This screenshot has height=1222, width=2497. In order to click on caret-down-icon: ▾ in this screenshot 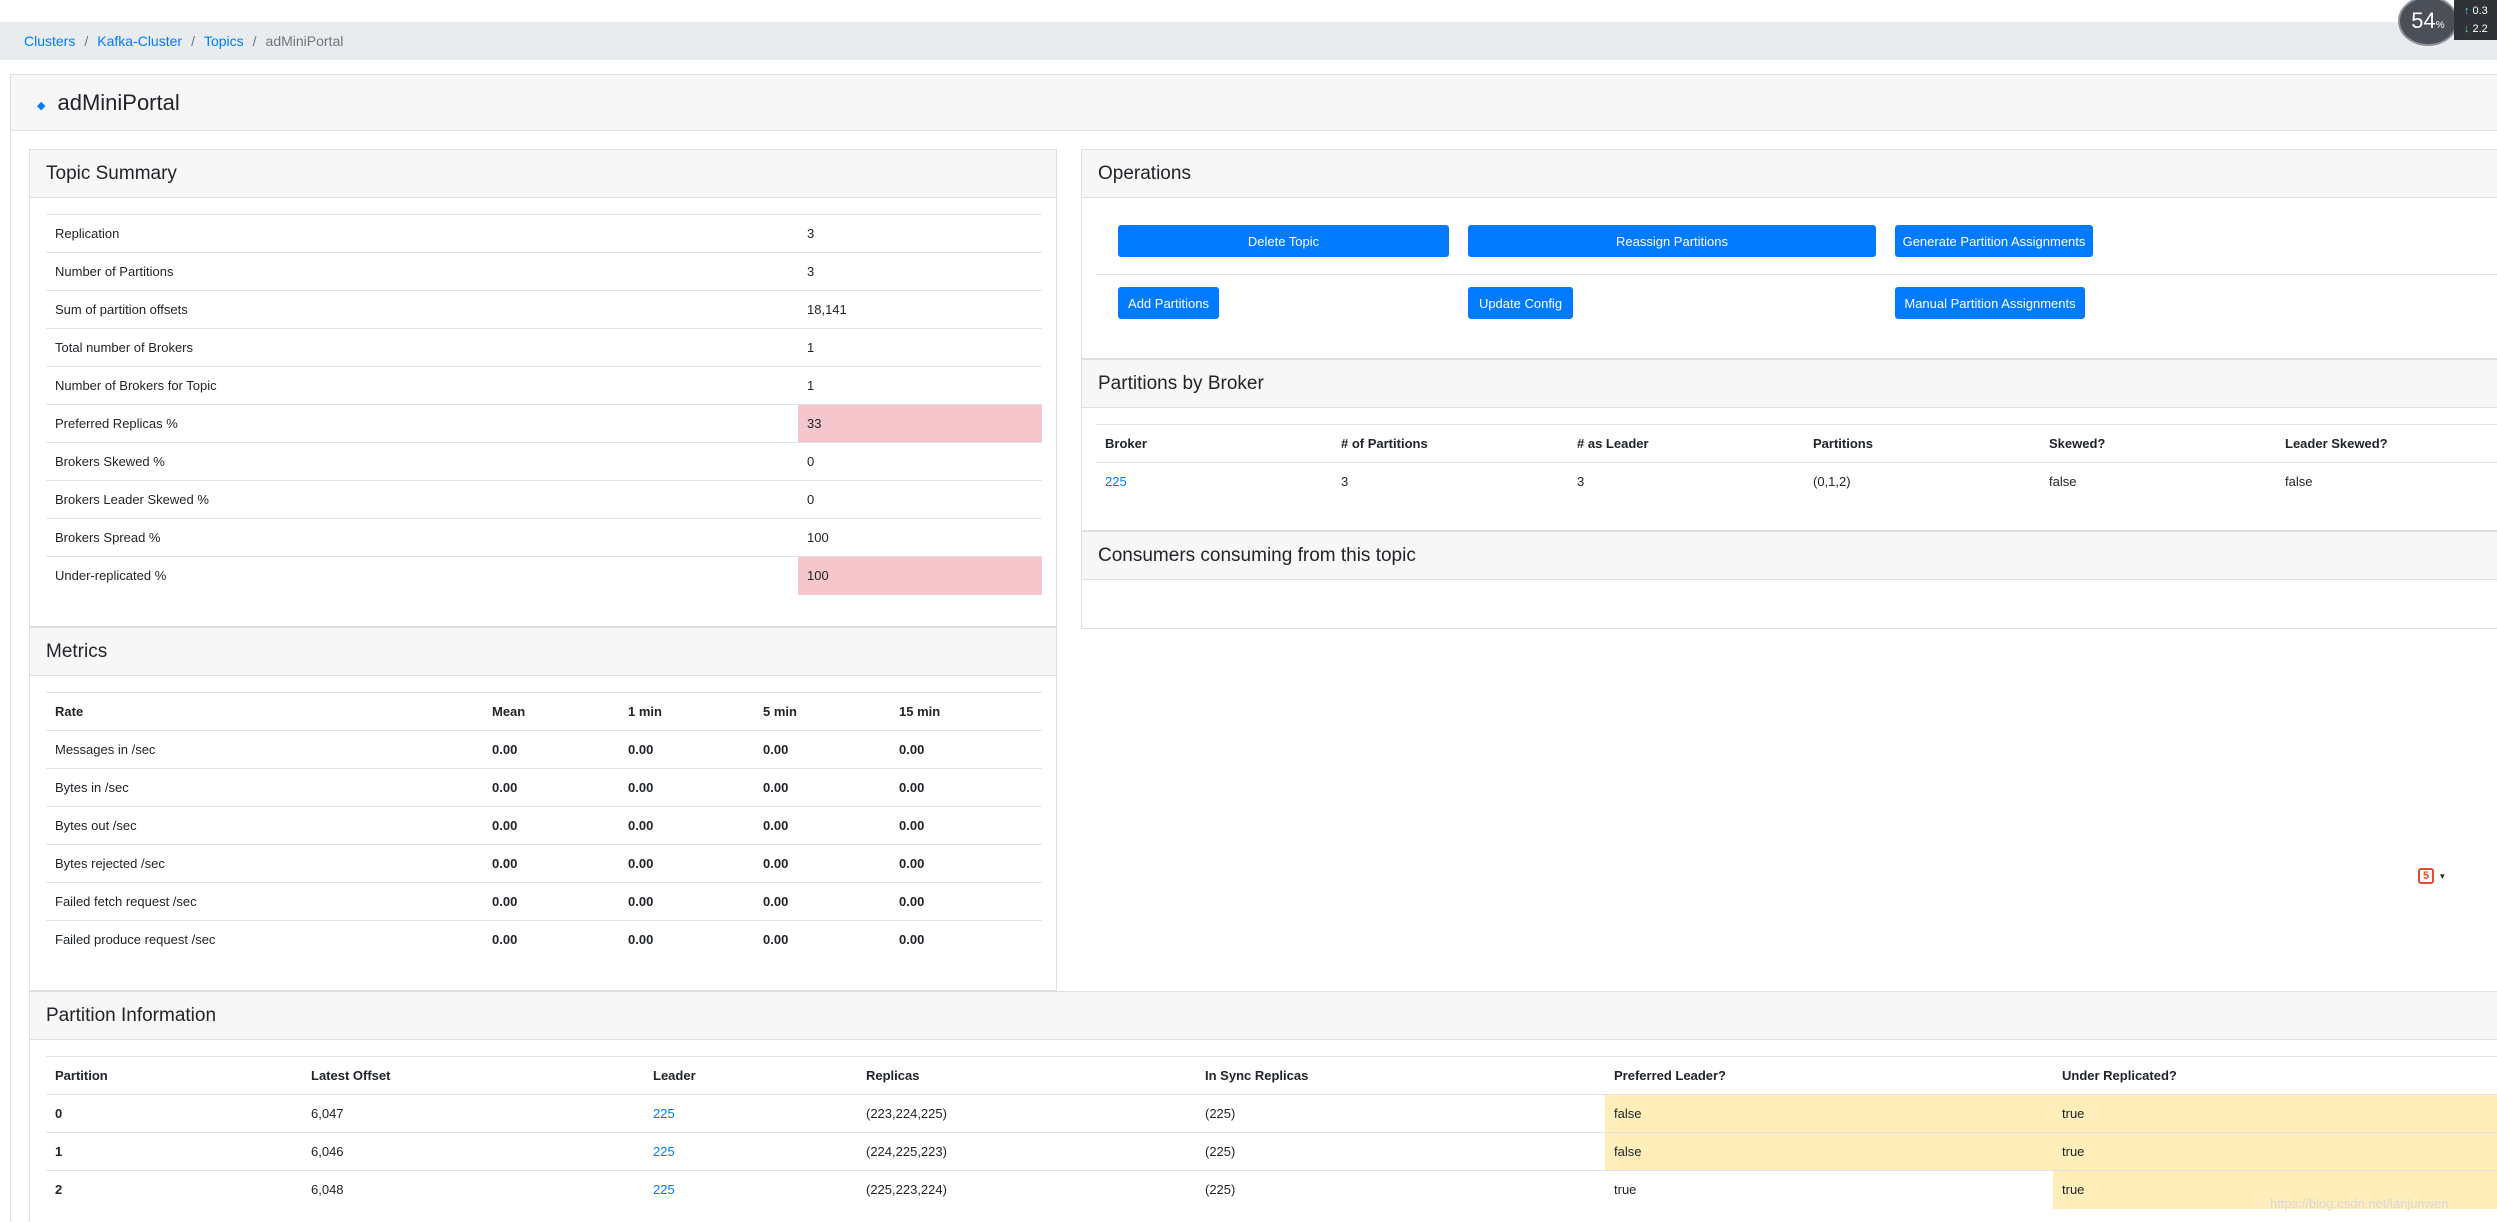, I will do `click(2442, 875)`.